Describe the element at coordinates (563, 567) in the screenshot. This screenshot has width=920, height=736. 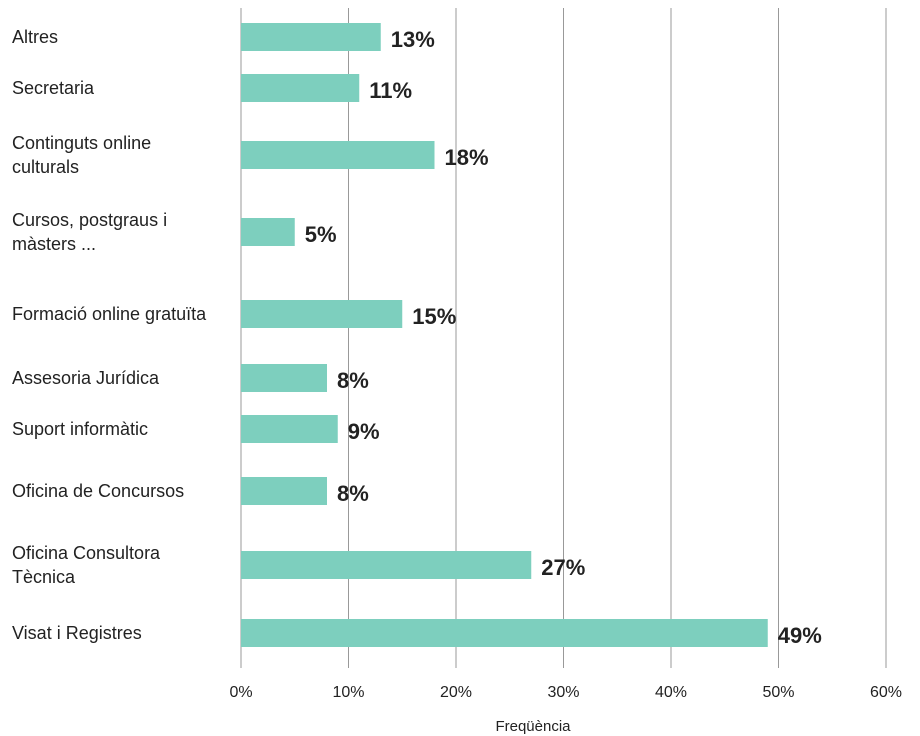
I see `value-label: 27%` at that location.